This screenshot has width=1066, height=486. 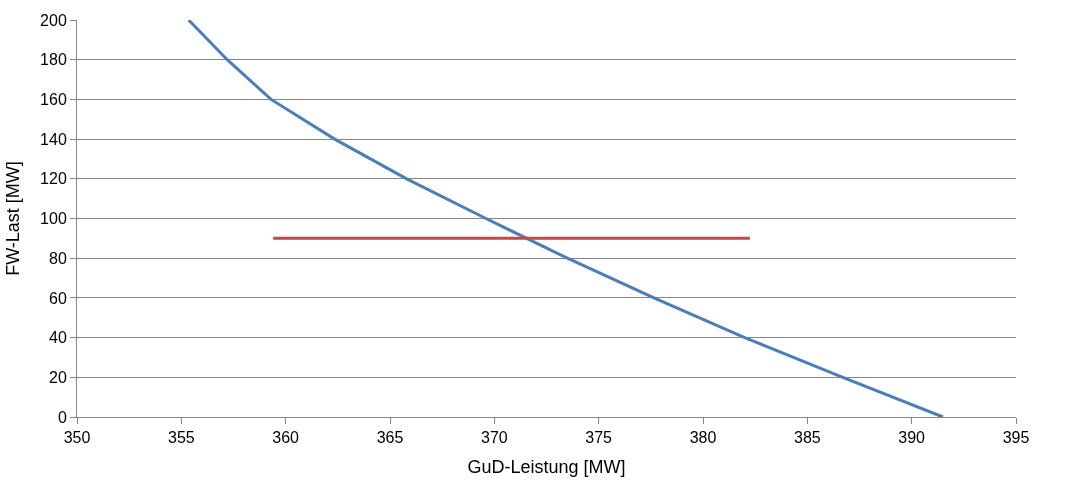 I want to click on x-tick-label: 365, so click(x=390, y=438).